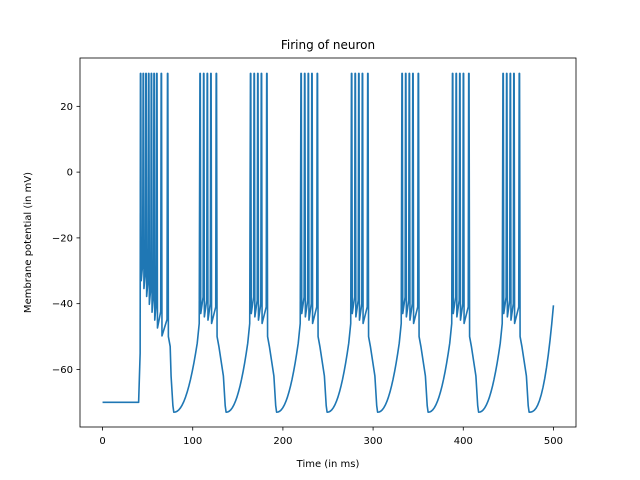 This screenshot has width=640, height=480. What do you see at coordinates (328, 45) in the screenshot?
I see `chart-title: Firing of neuron` at bounding box center [328, 45].